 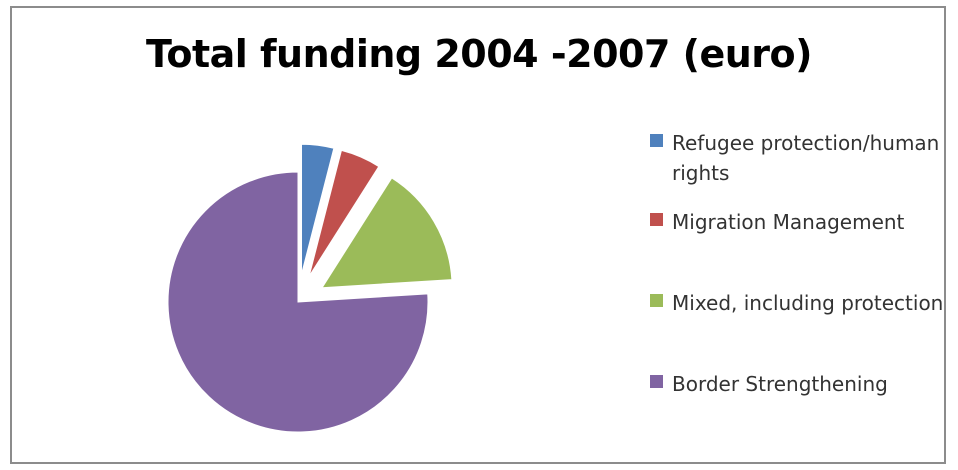 I want to click on pie-slice-migration-management, so click(x=344, y=213).